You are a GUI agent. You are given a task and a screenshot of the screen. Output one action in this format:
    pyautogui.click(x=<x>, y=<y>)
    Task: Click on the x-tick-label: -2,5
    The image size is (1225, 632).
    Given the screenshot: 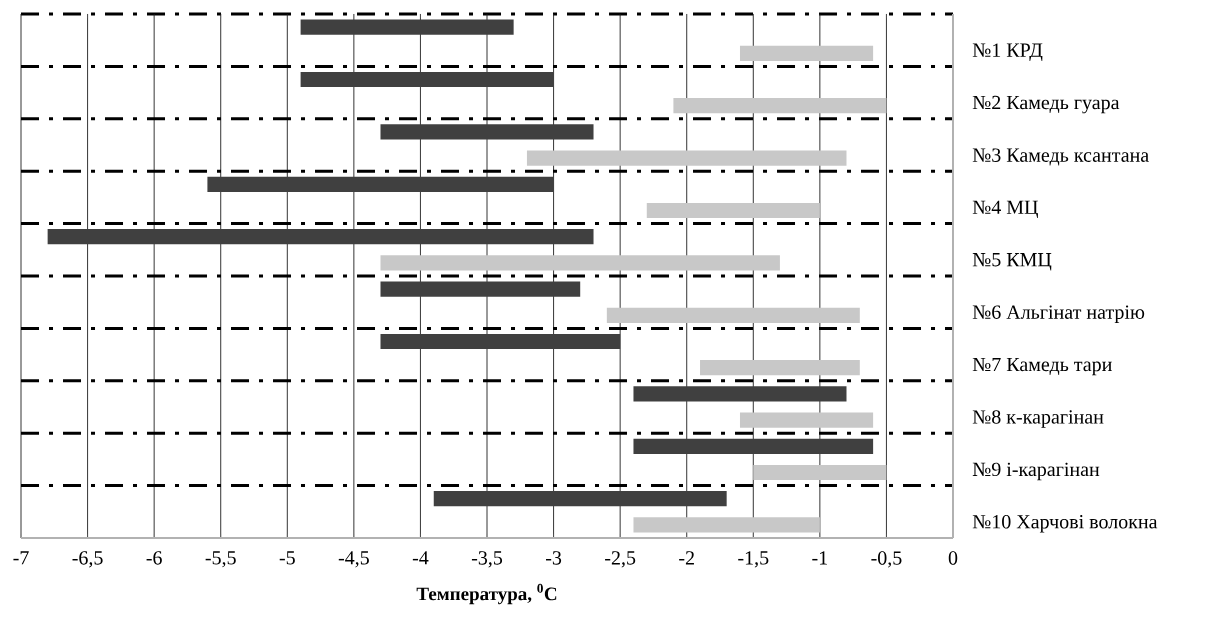 What is the action you would take?
    pyautogui.click(x=620, y=559)
    